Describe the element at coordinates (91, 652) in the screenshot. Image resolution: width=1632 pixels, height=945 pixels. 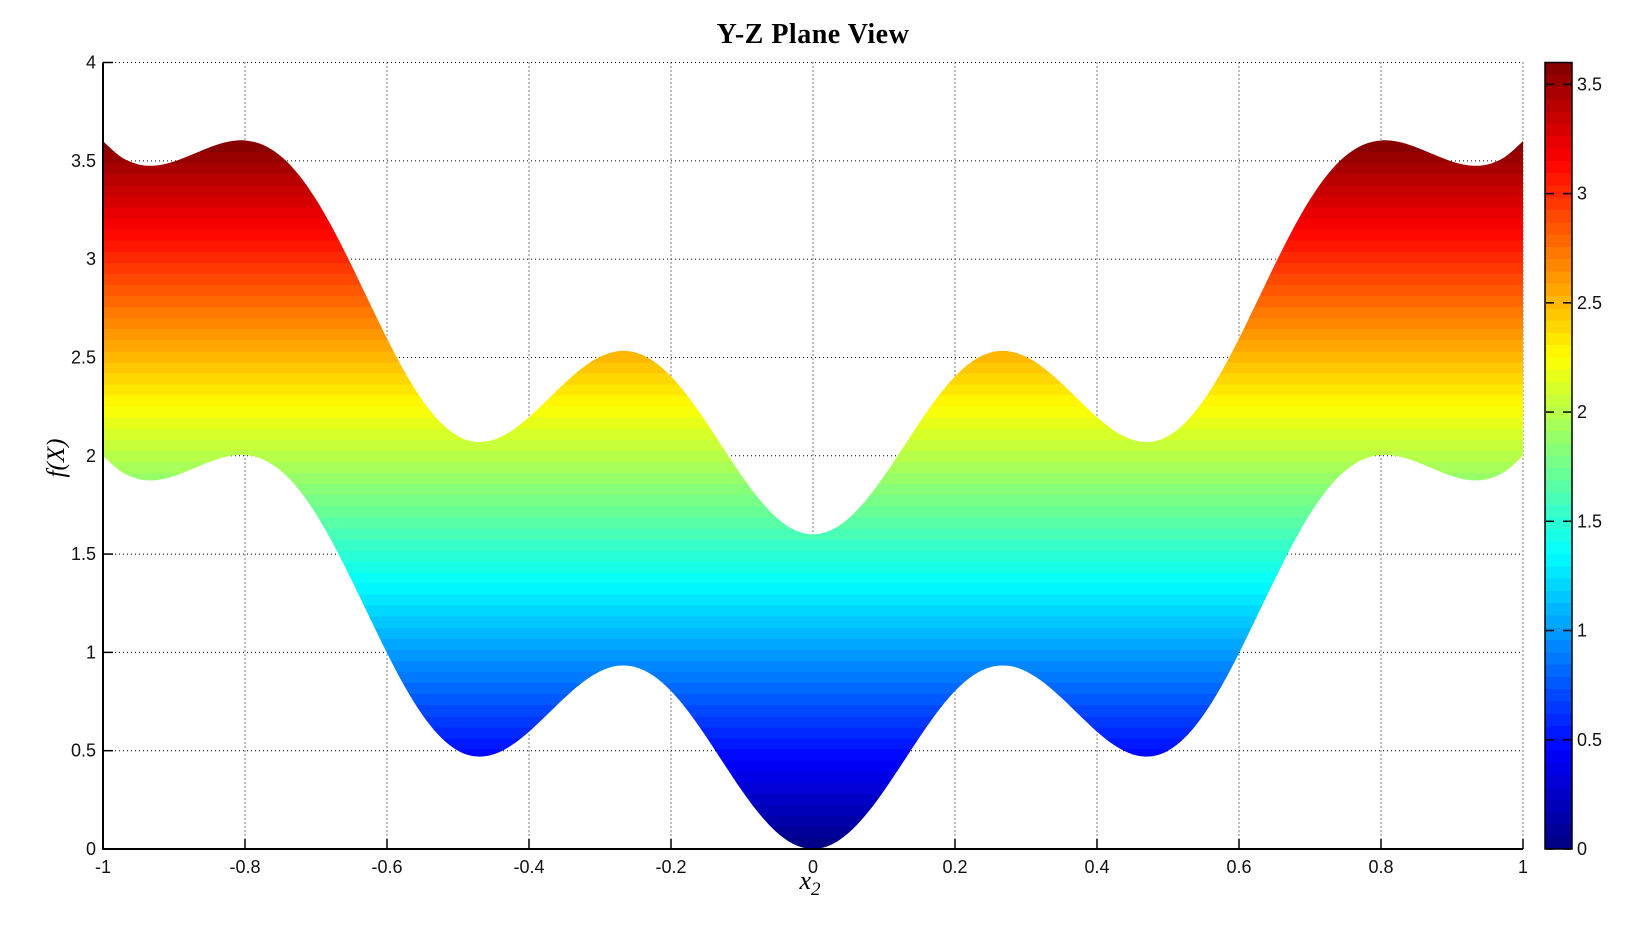
I see `y-tick-label: 1` at that location.